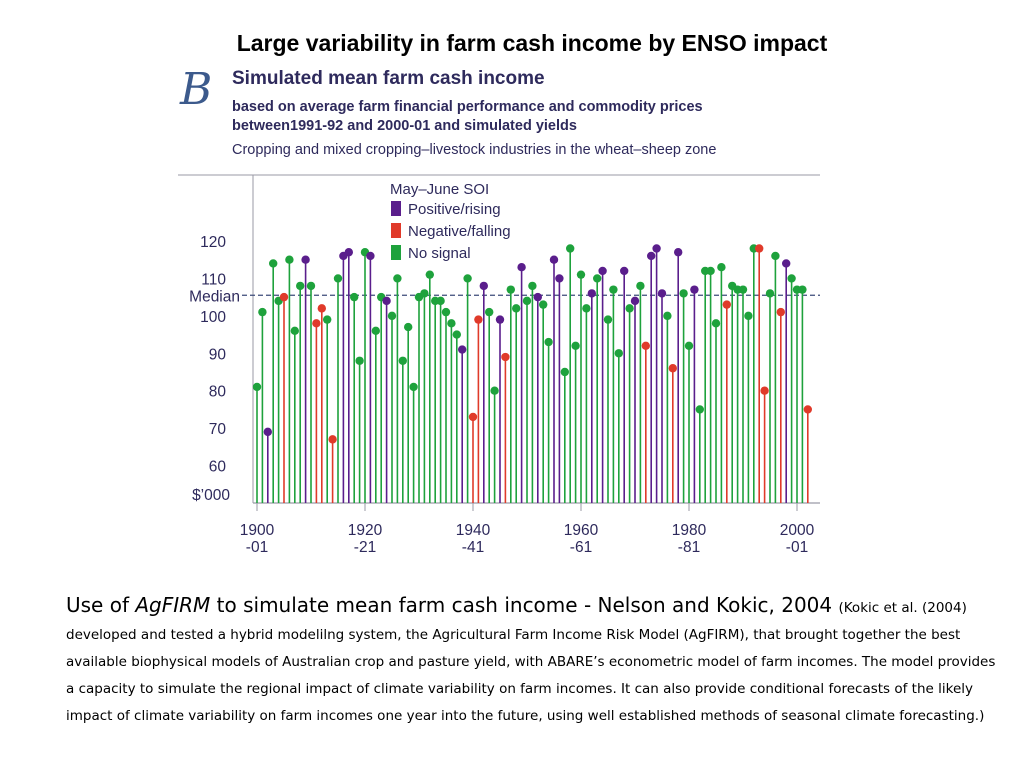  Describe the element at coordinates (218, 392) in the screenshot. I see `y-tick-label: 80` at that location.